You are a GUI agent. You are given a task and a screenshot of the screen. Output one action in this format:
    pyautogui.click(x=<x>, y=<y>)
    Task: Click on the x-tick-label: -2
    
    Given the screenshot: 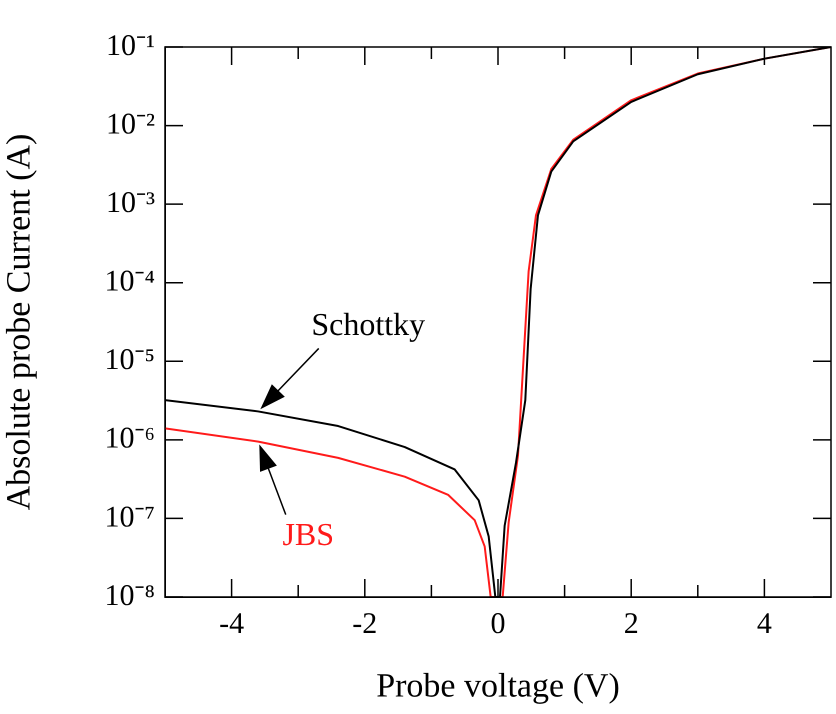 What is the action you would take?
    pyautogui.click(x=365, y=623)
    